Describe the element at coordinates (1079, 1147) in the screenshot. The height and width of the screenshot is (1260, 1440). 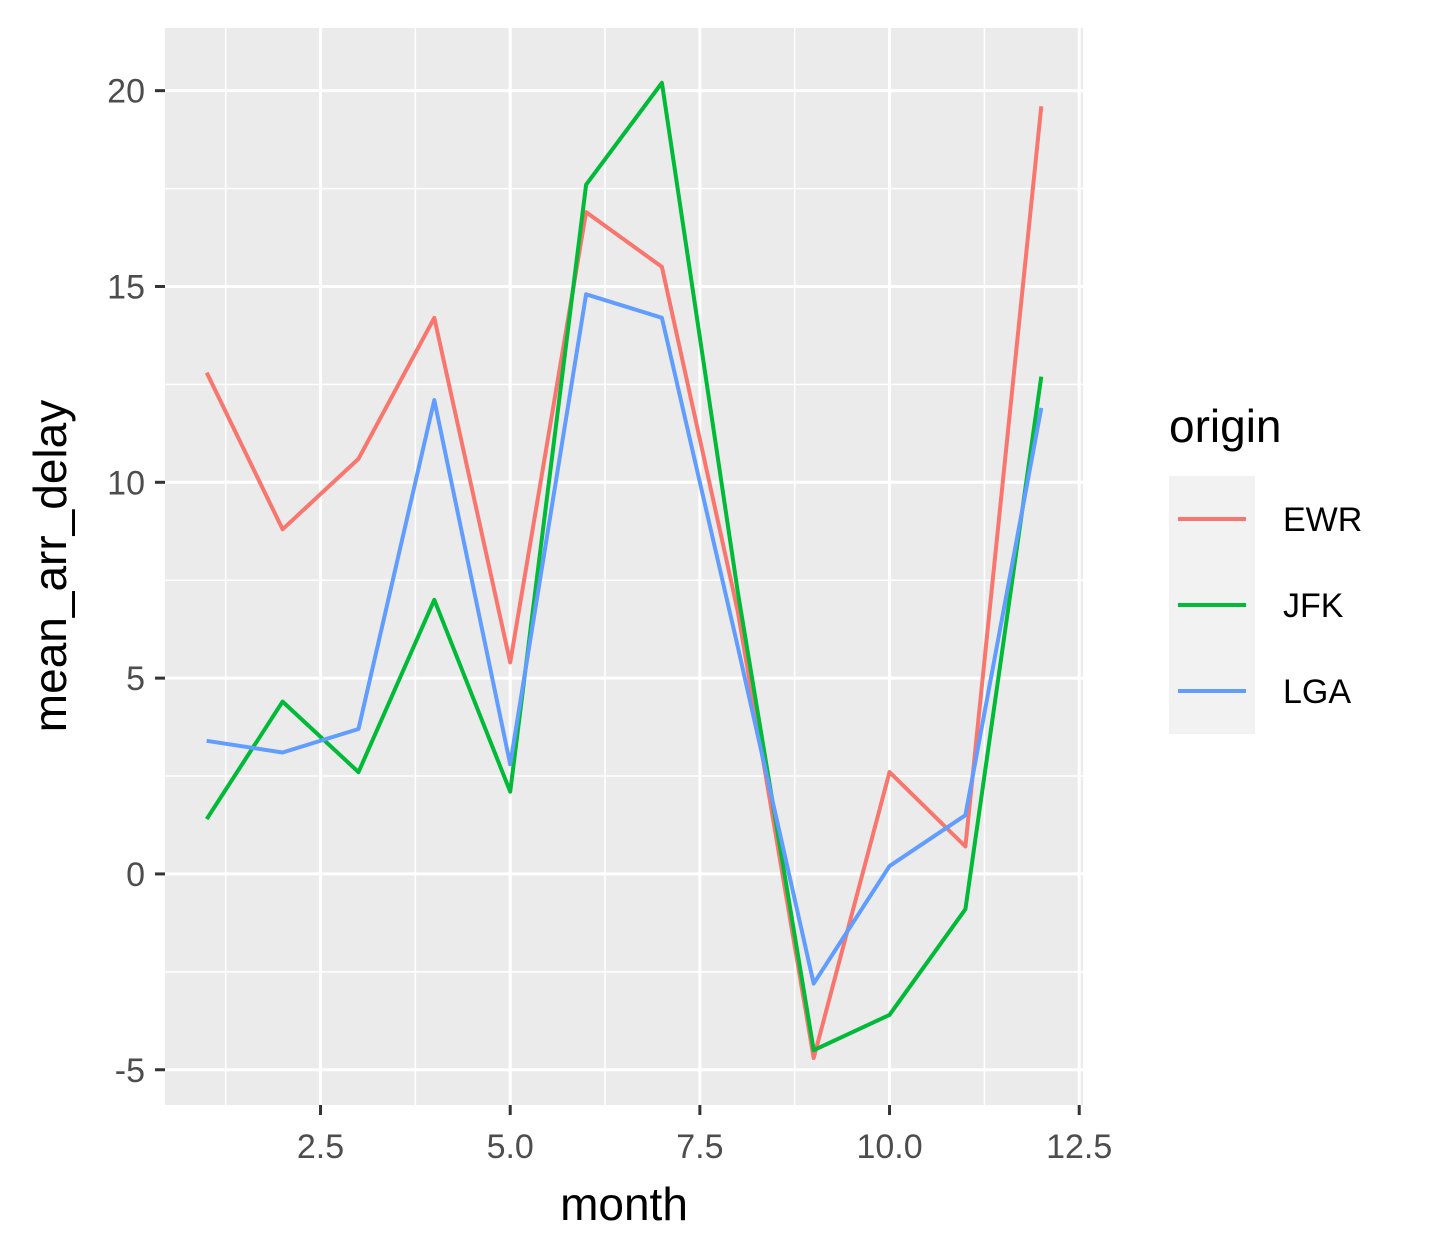
I see `x-tick-label: 12.5` at that location.